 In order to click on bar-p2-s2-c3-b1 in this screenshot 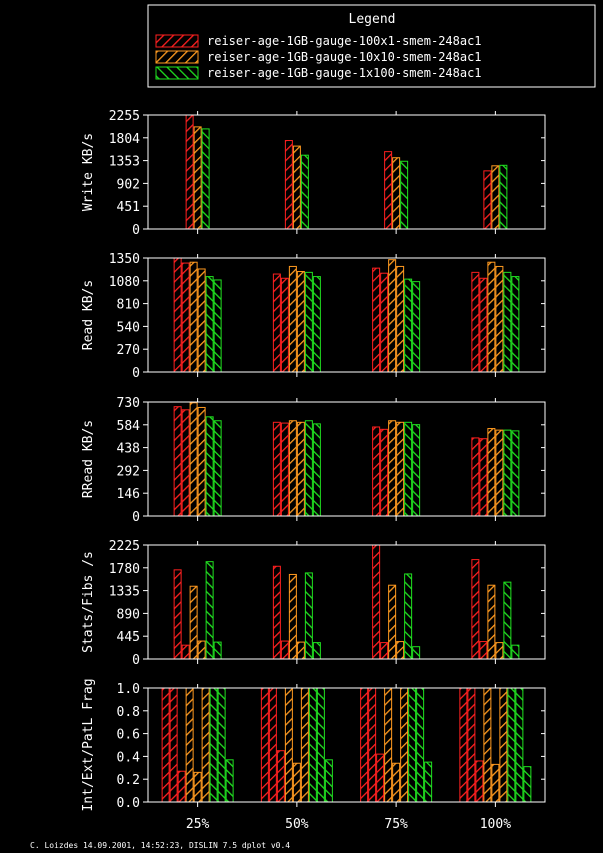, I will do `click(392, 316)`.